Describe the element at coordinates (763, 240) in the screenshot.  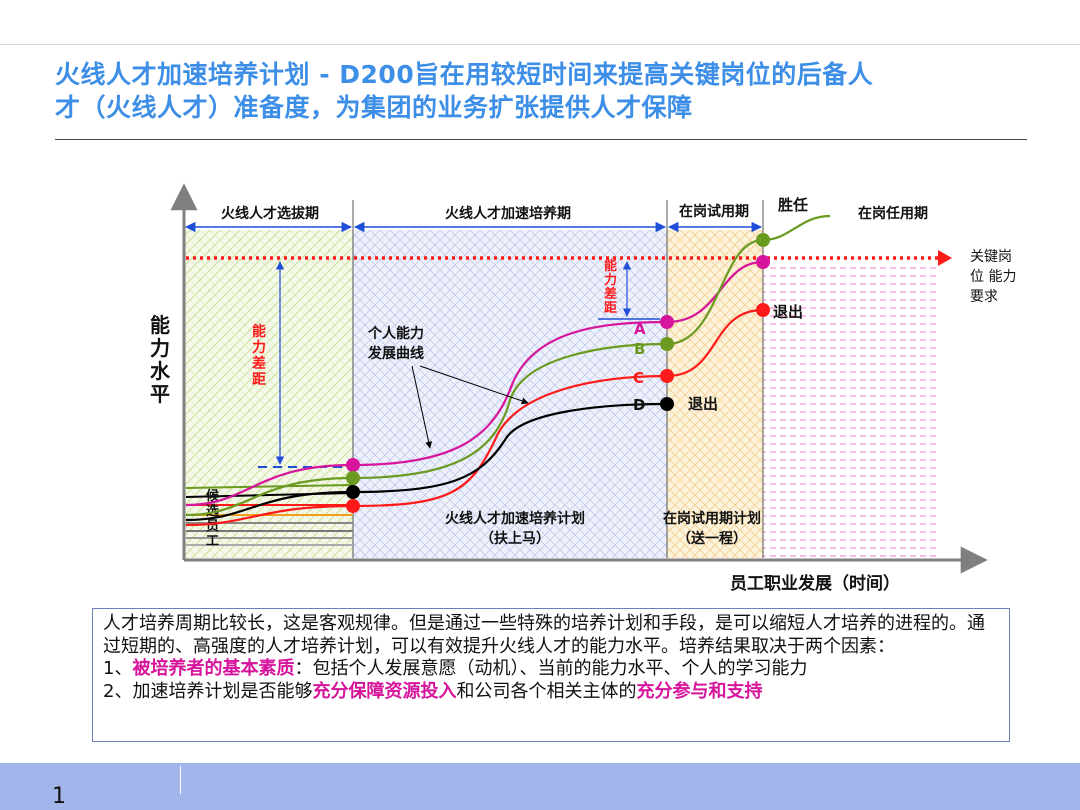
I see `curve-b-competent-dot` at that location.